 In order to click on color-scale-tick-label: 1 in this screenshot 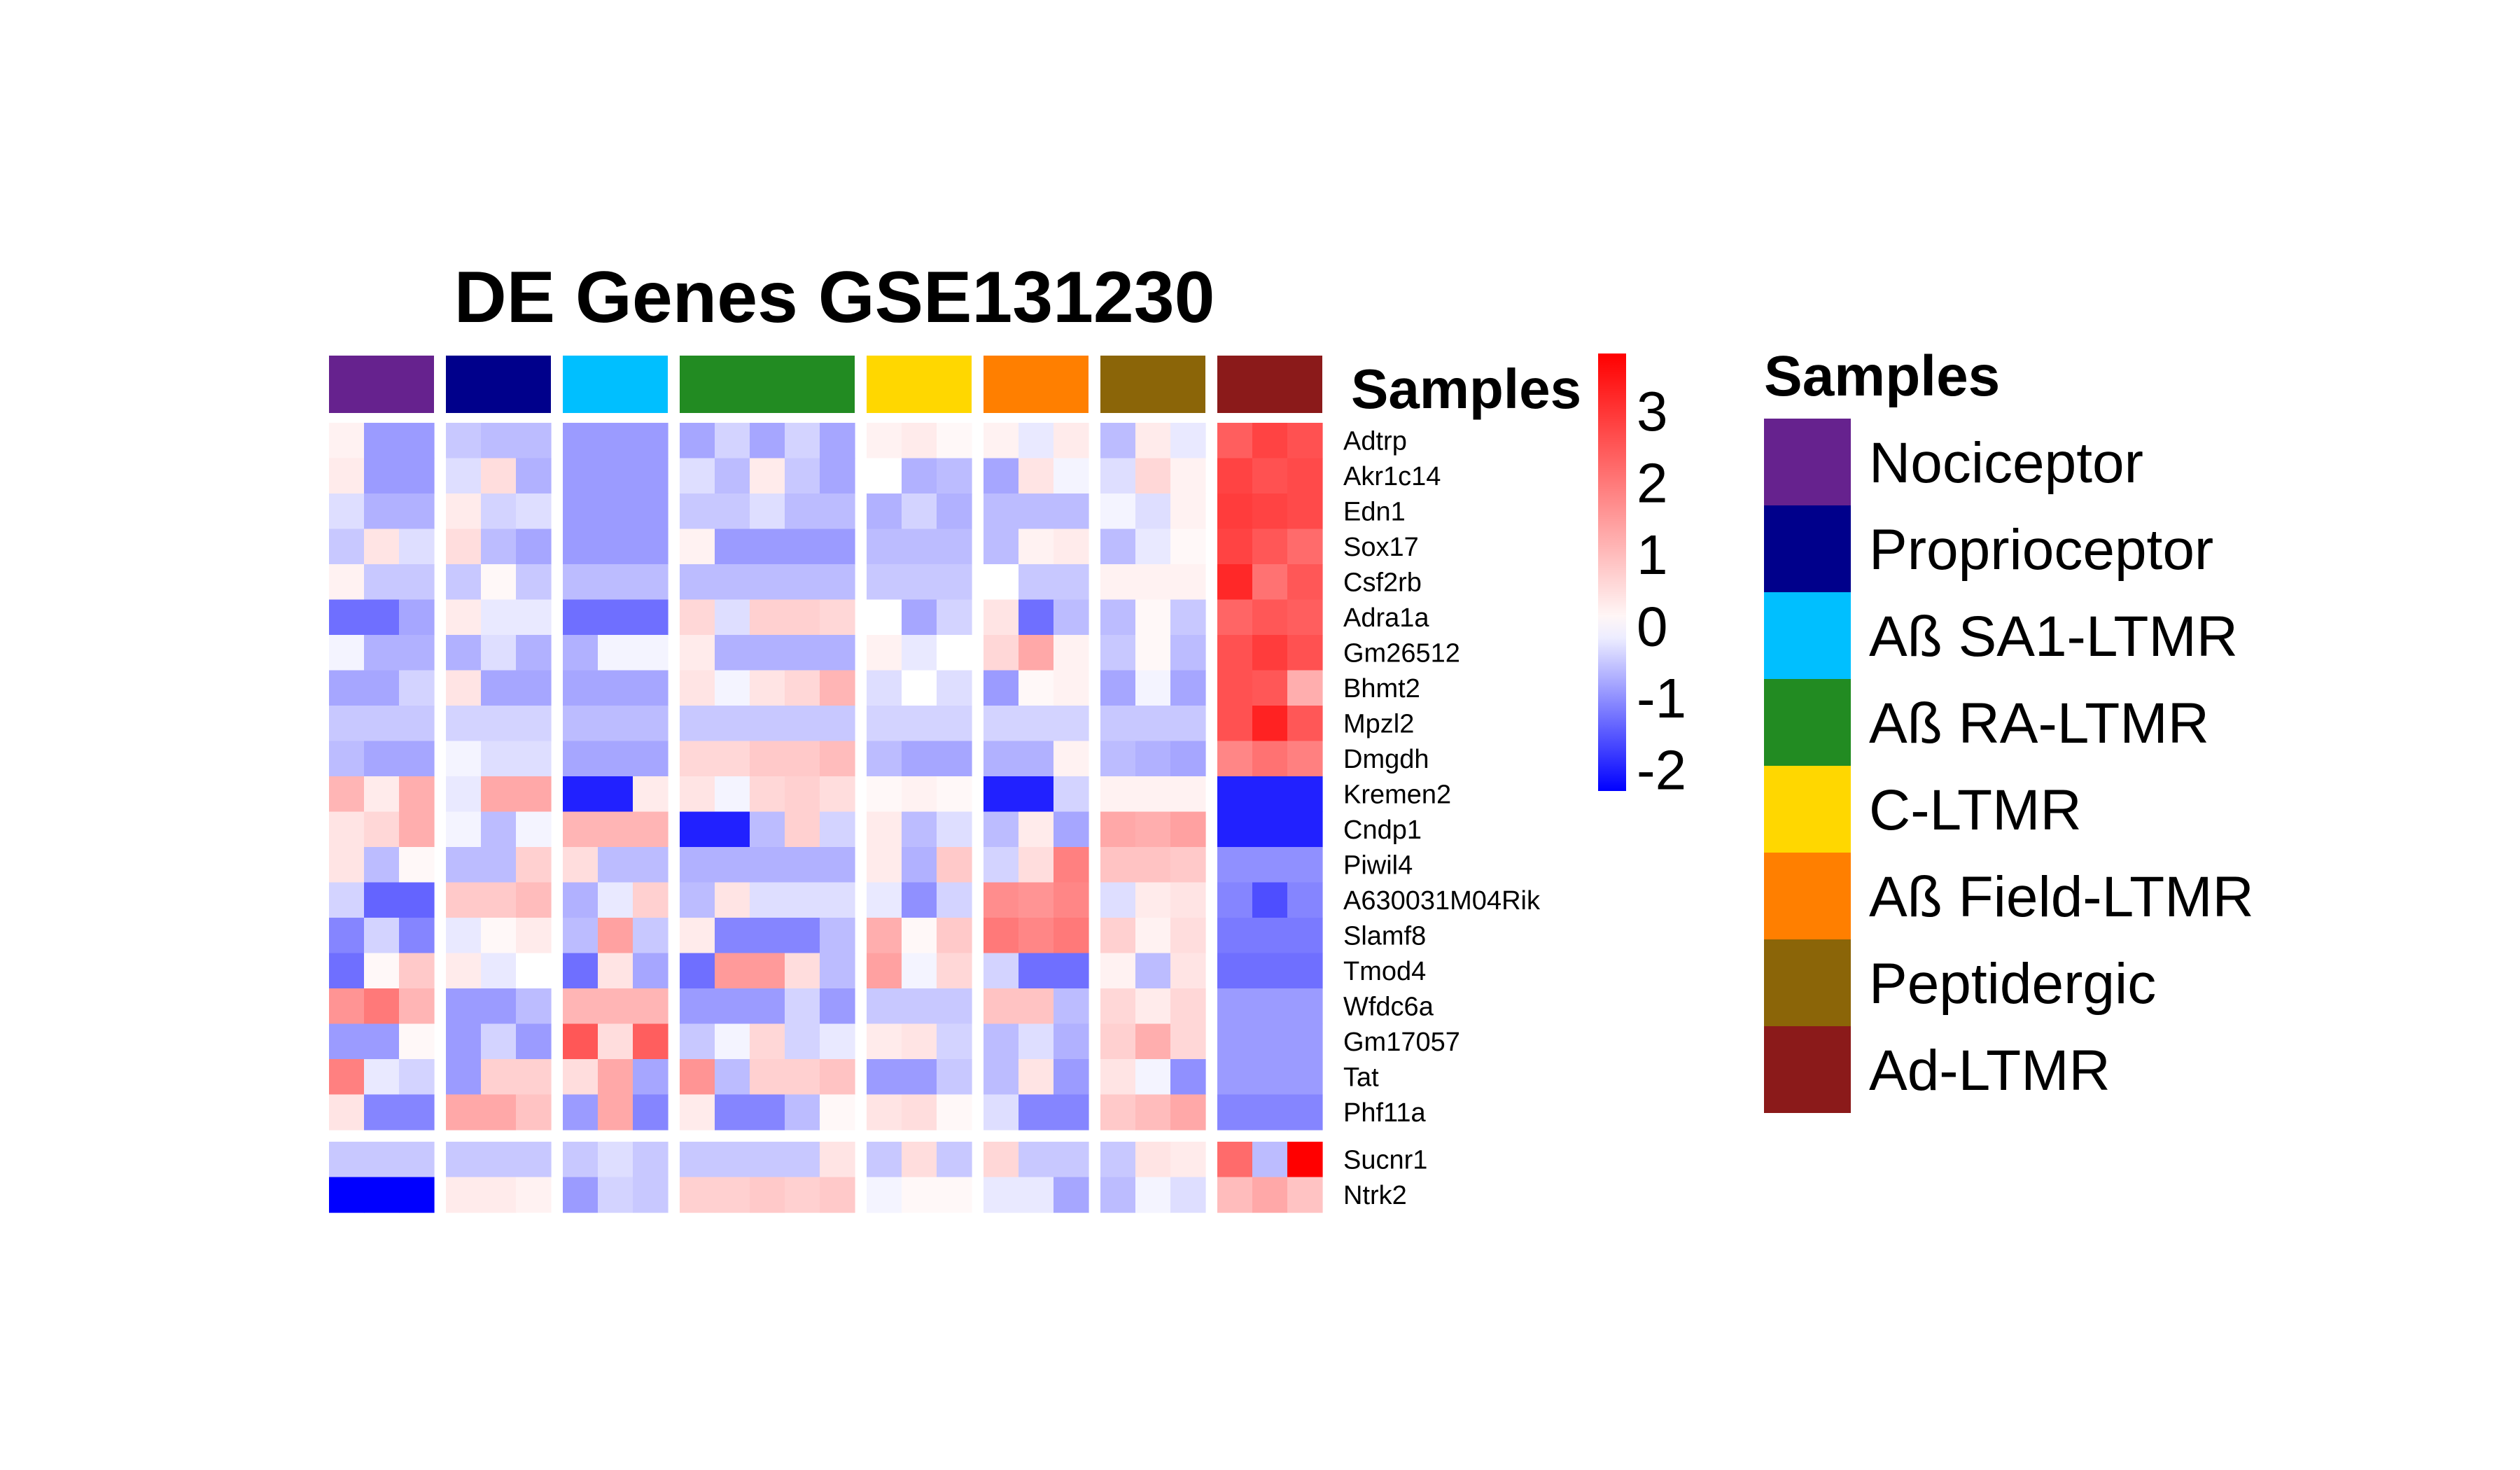, I will do `click(1652, 555)`.